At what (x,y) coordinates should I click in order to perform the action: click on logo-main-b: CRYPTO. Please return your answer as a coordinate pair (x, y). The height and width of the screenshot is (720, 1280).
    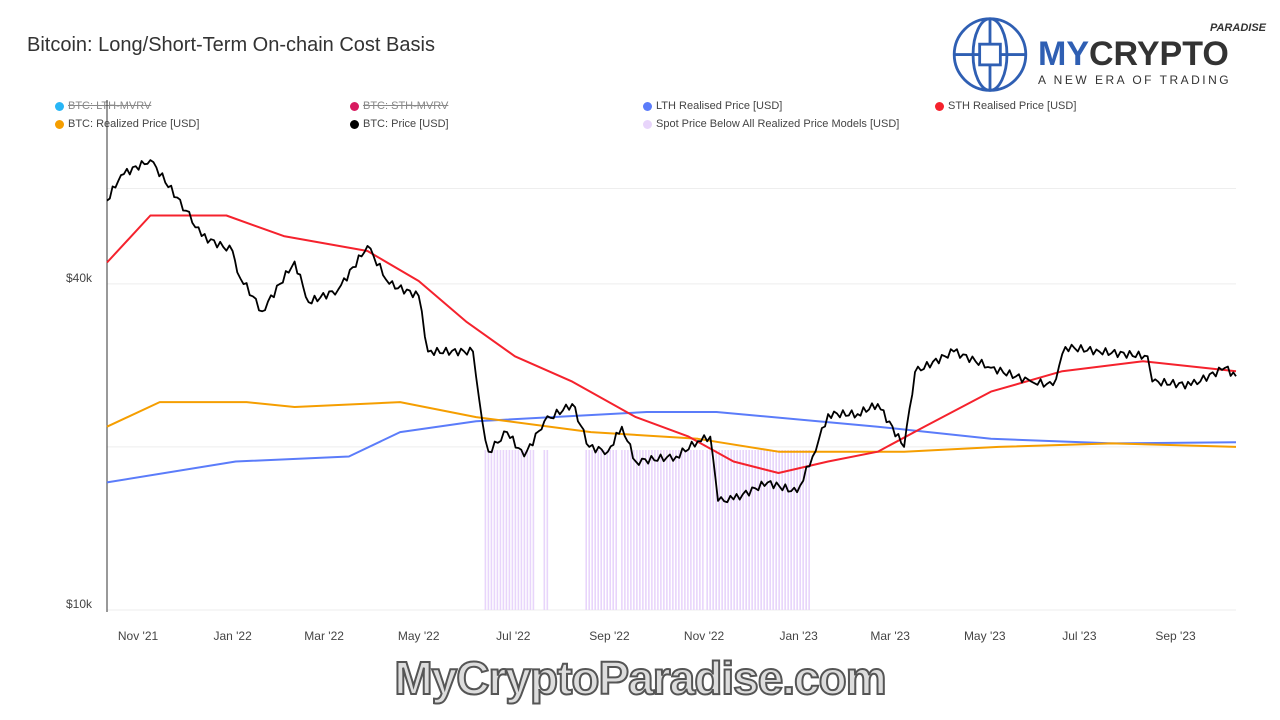
    Looking at the image, I should click on (1159, 53).